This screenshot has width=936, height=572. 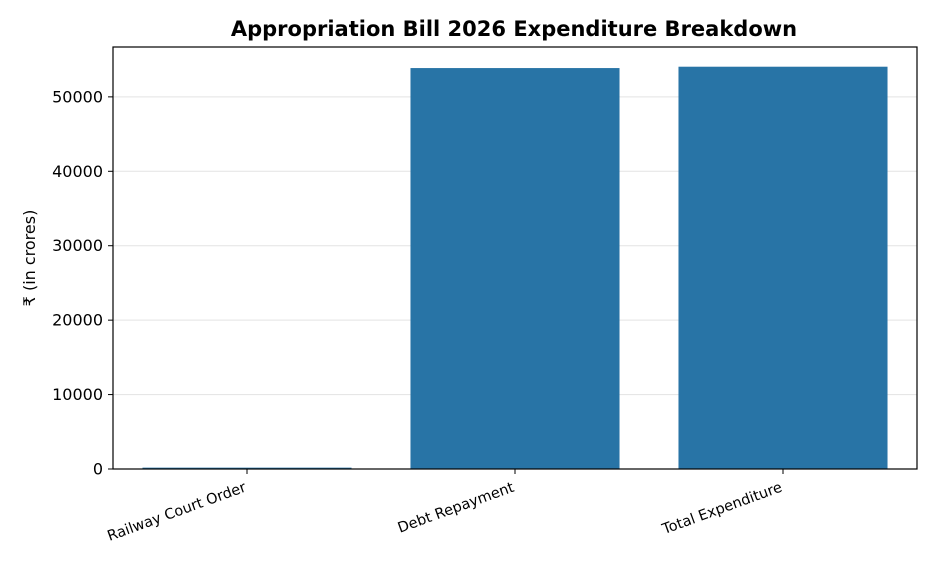 What do you see at coordinates (77, 96) in the screenshot?
I see `y-tick-label: 50000` at bounding box center [77, 96].